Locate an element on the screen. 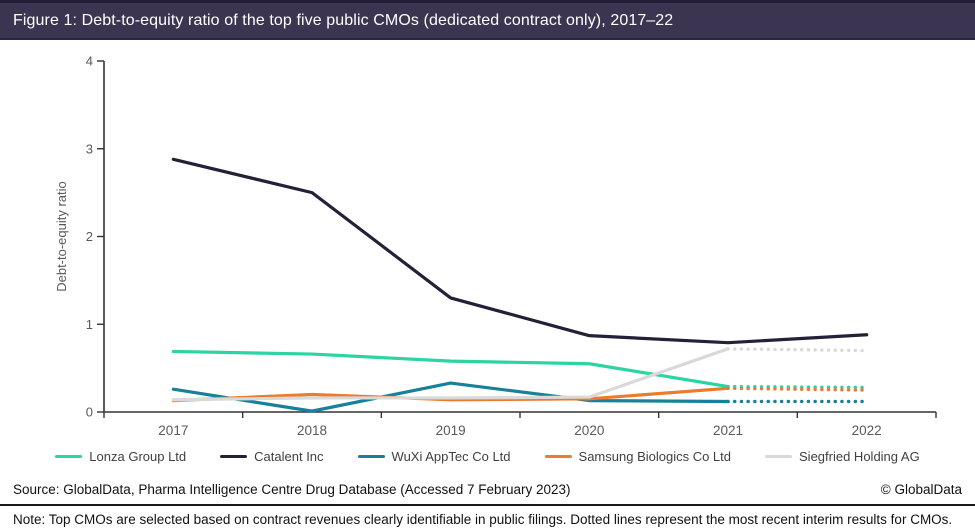  legend-item-siegfried-holding-ag: Siegfried Holding AG is located at coordinates (842, 456).